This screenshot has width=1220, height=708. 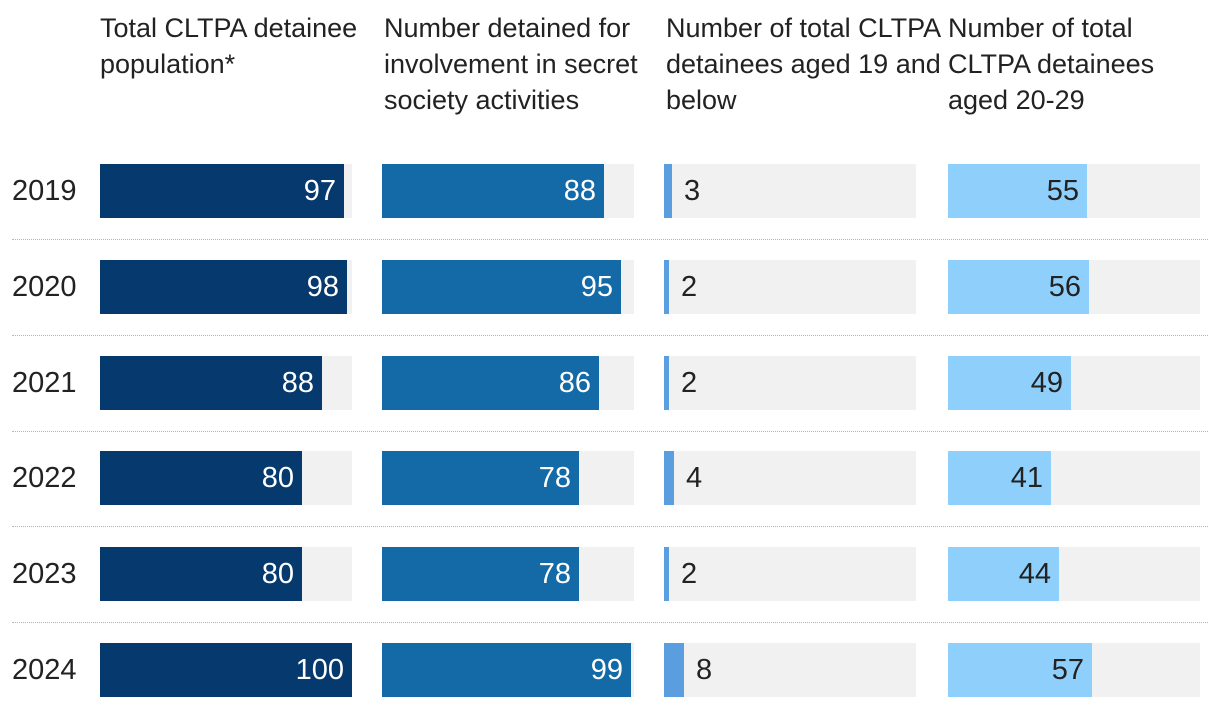 I want to click on bar-value-label: 41, so click(x=1026, y=478).